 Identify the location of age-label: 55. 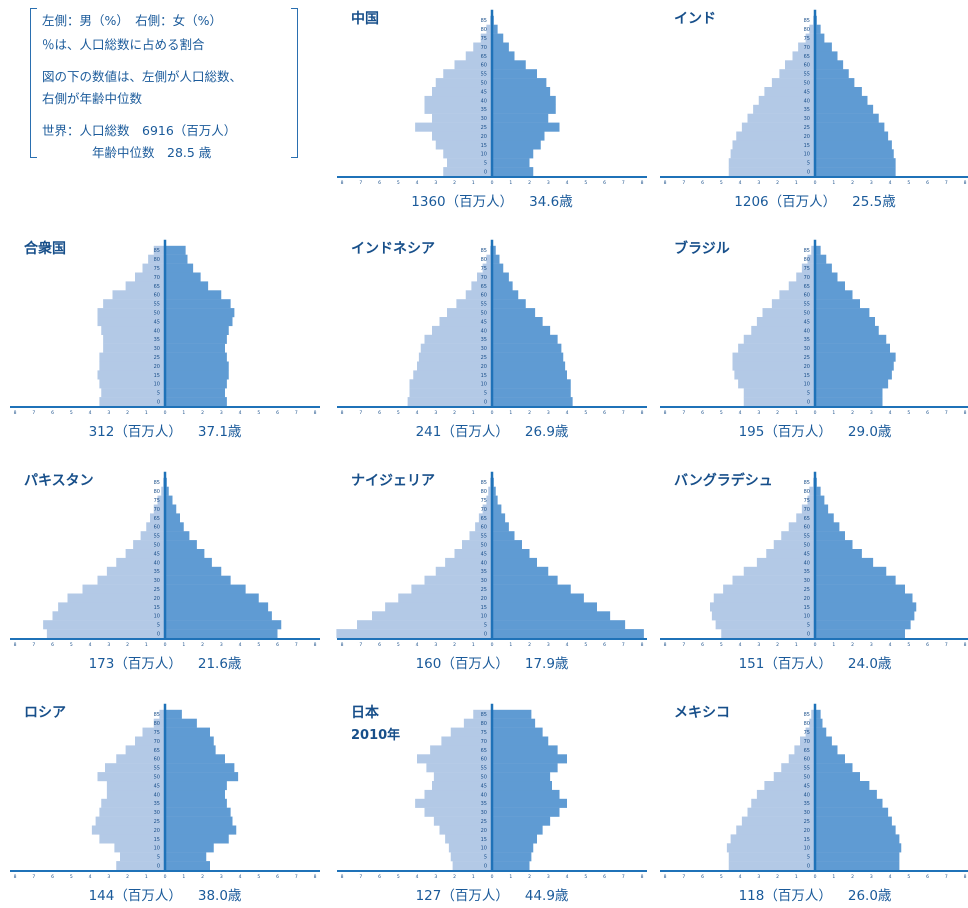
(157, 769).